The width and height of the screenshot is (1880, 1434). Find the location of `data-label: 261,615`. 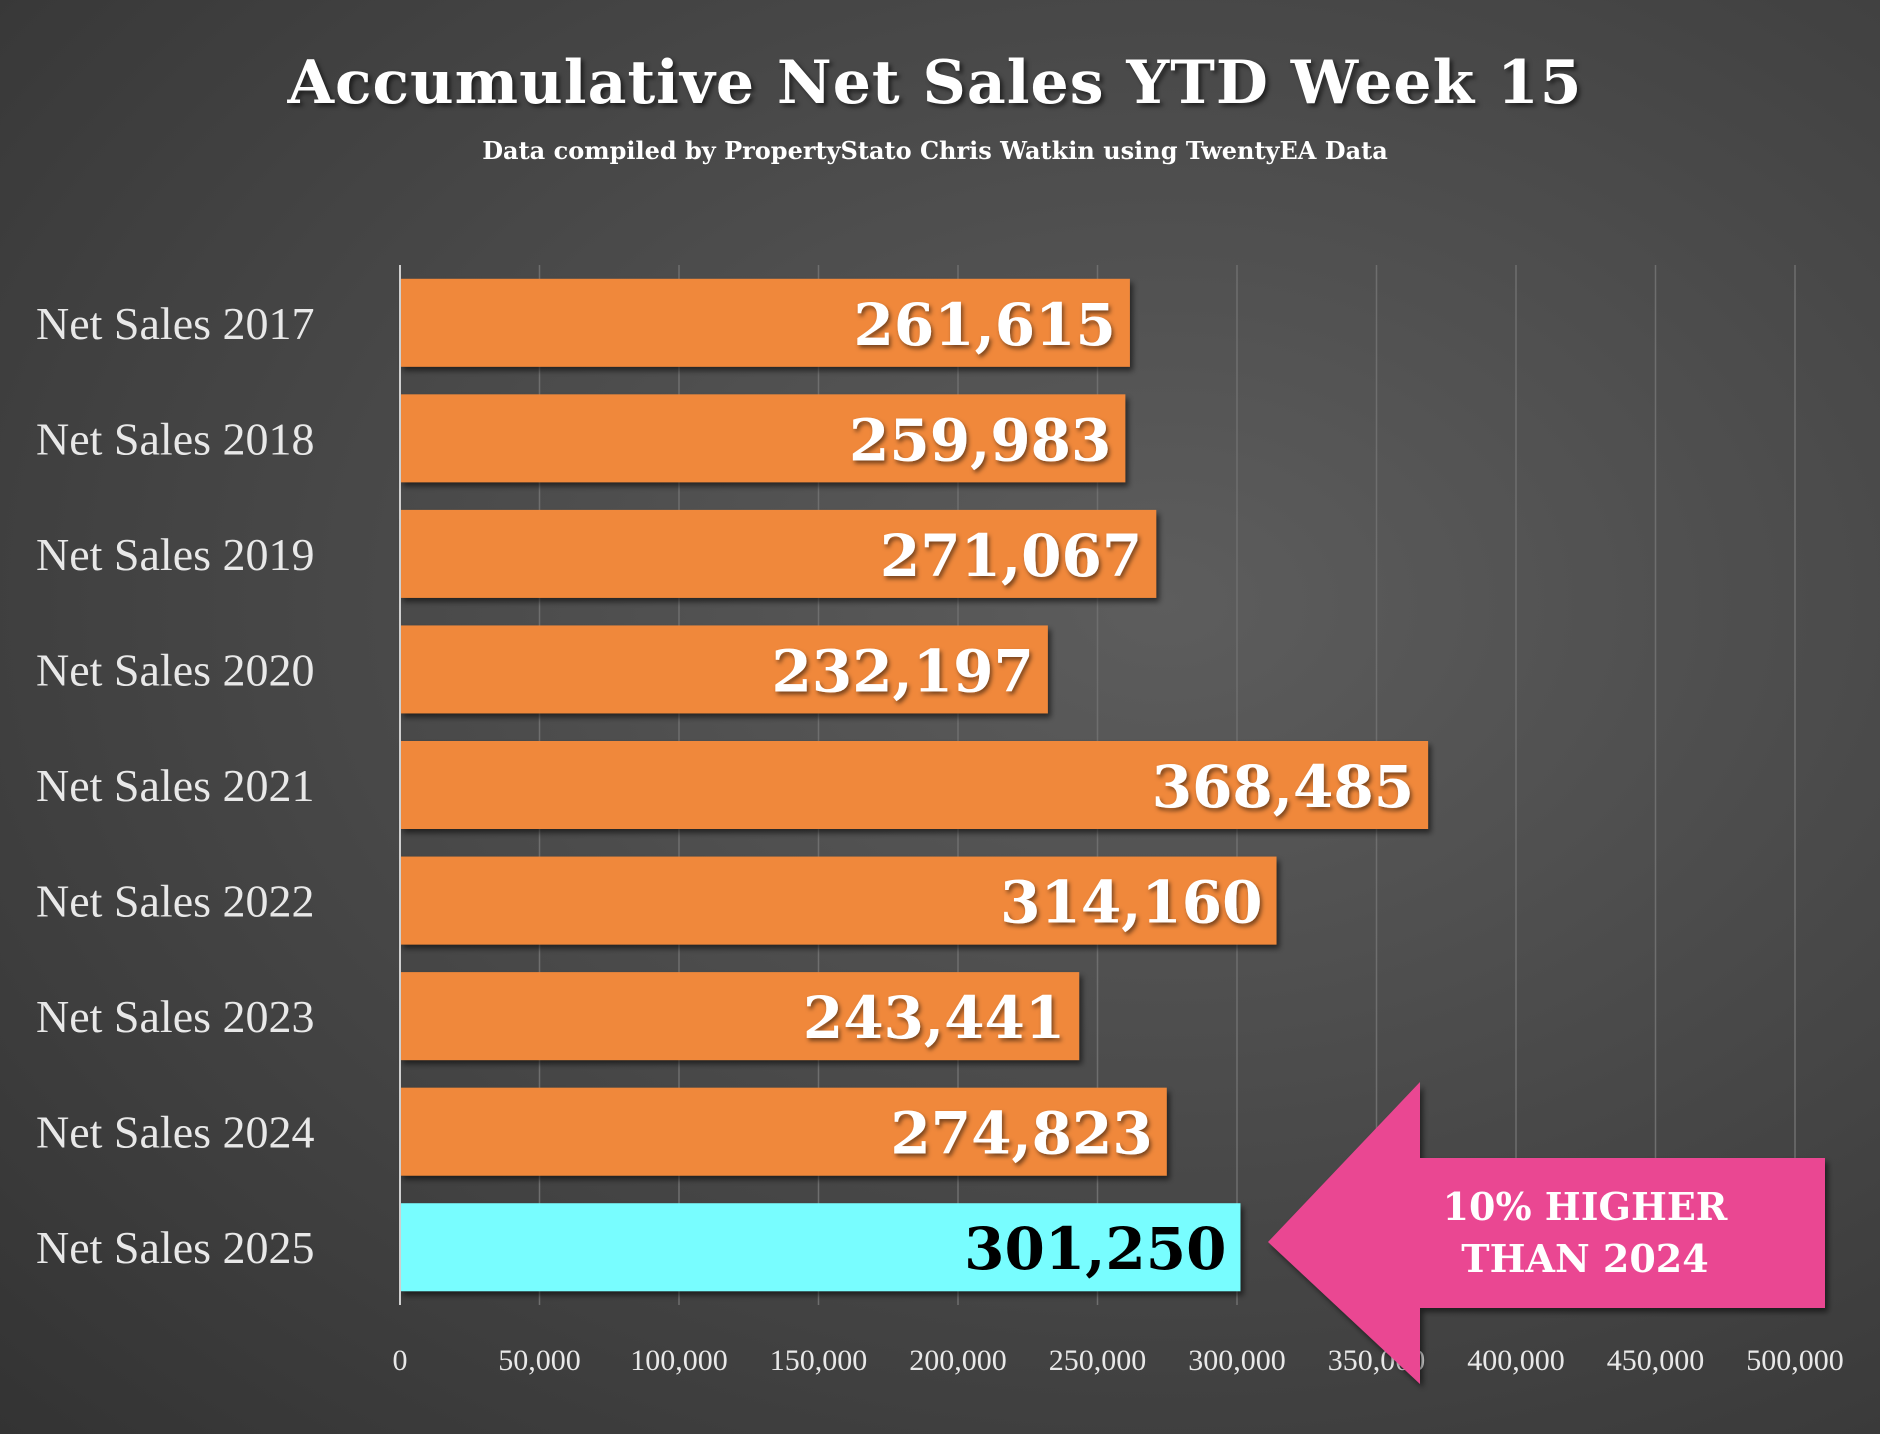

data-label: 261,615 is located at coordinates (985, 325).